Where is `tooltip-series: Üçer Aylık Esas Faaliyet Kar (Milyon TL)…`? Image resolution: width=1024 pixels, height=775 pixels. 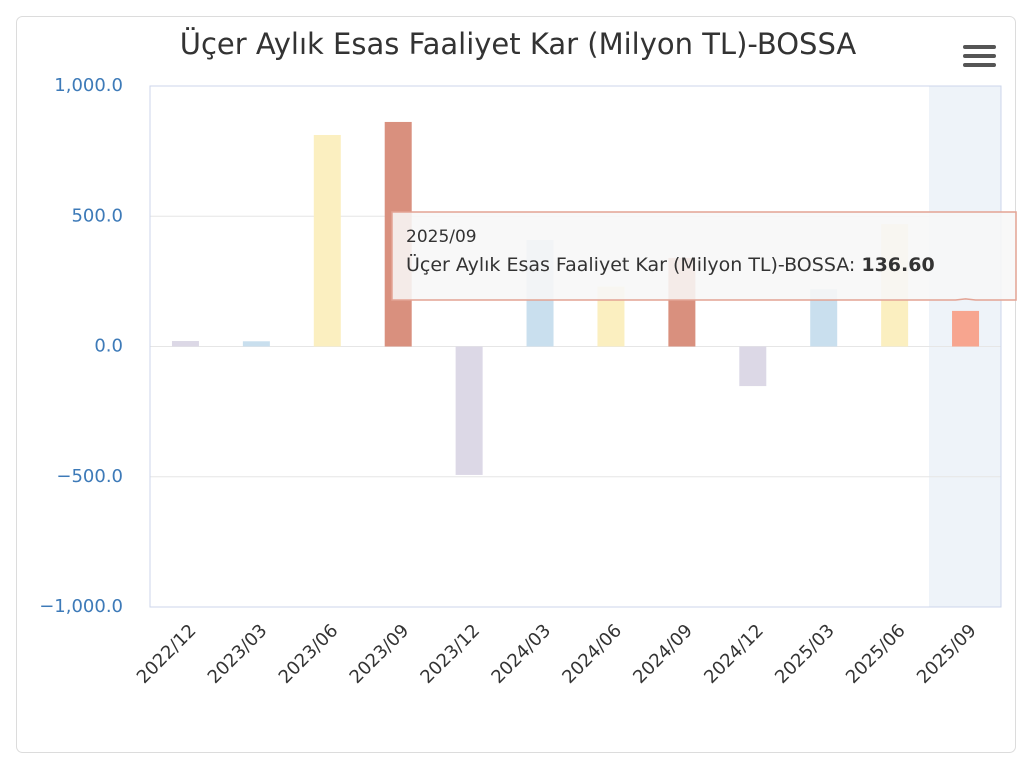 tooltip-series: Üçer Aylık Esas Faaliyet Kar (Milyon TL)… is located at coordinates (627, 264).